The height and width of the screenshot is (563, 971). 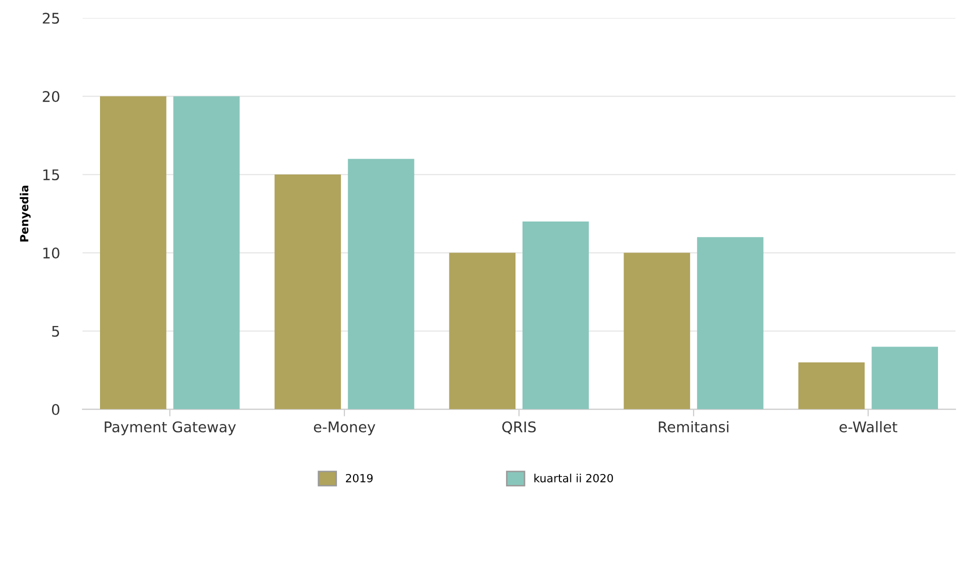 I want to click on y-tick-label: 25, so click(x=51, y=18).